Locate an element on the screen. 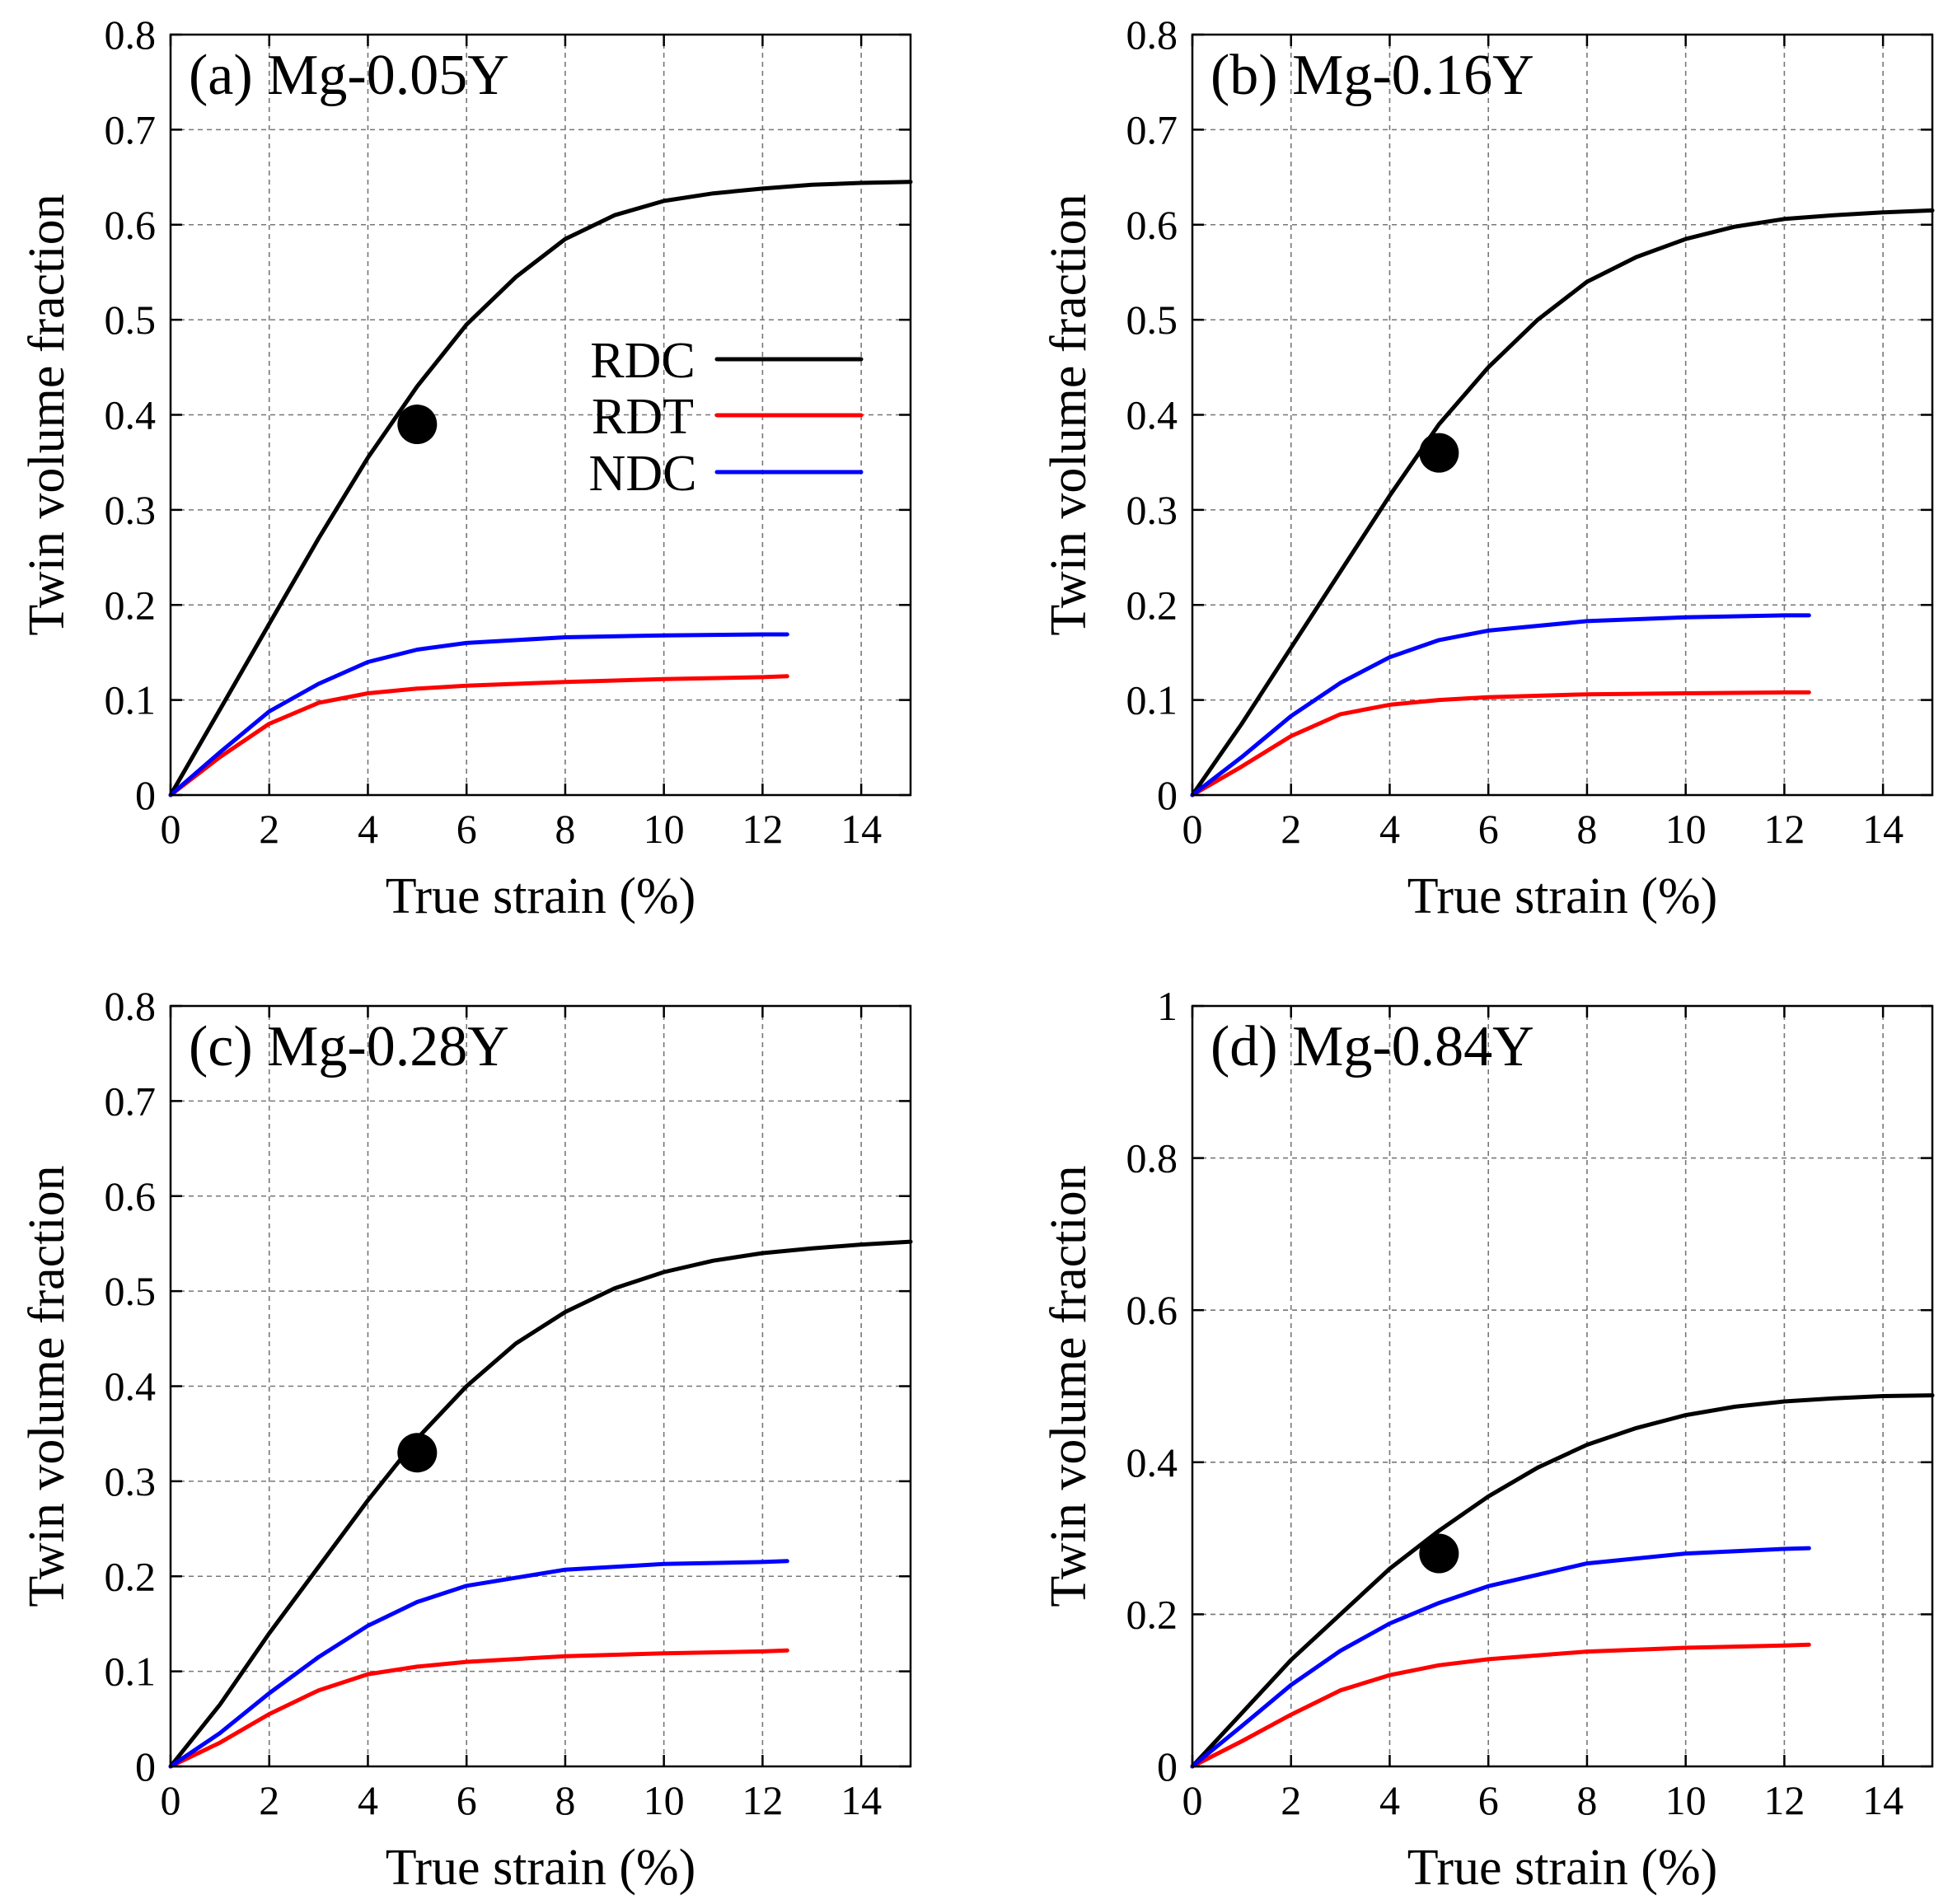 The image size is (1948, 1904). legend-label-ndc: NDC is located at coordinates (643, 474).